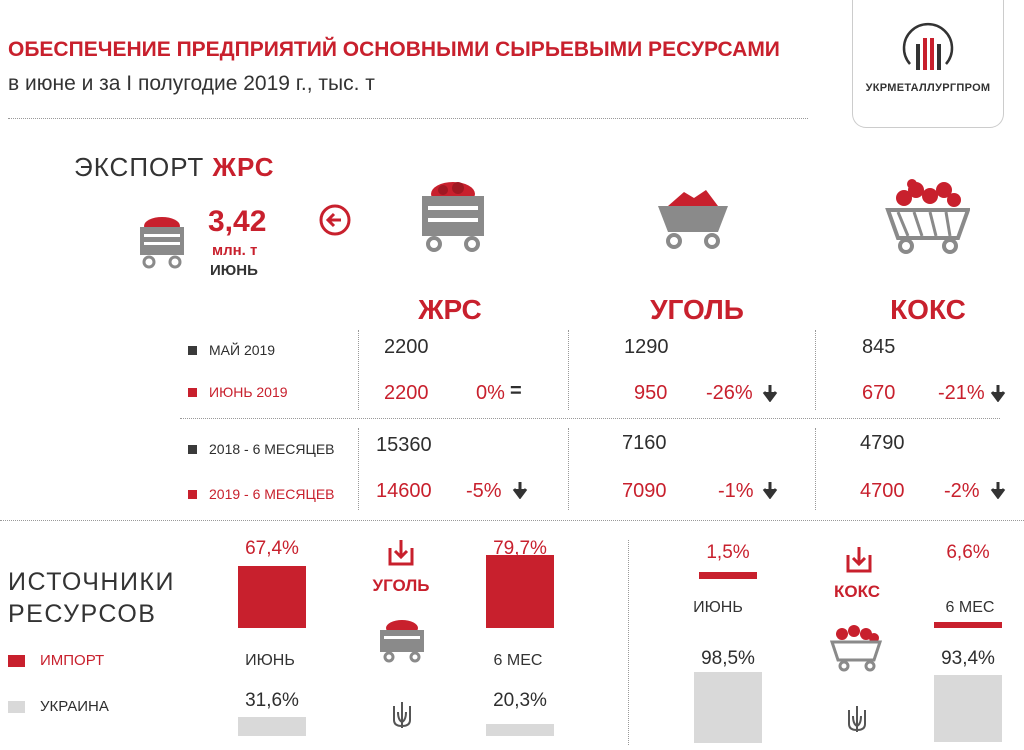  What do you see at coordinates (879, 347) in the screenshot?
I see `coke-may-value: 845` at bounding box center [879, 347].